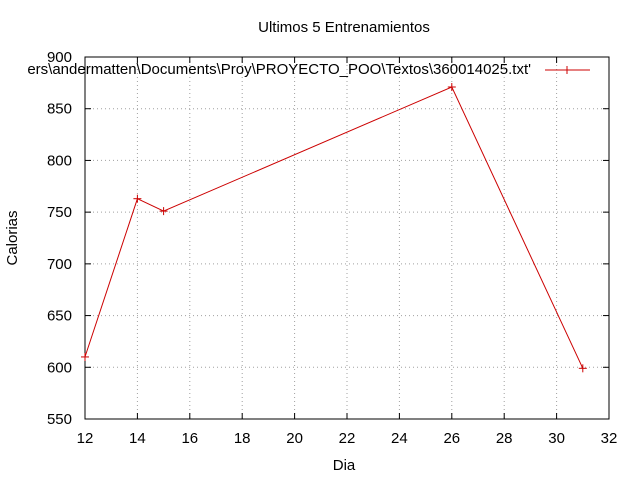 The image size is (640, 480). I want to click on x-tick-label: 28, so click(504, 438).